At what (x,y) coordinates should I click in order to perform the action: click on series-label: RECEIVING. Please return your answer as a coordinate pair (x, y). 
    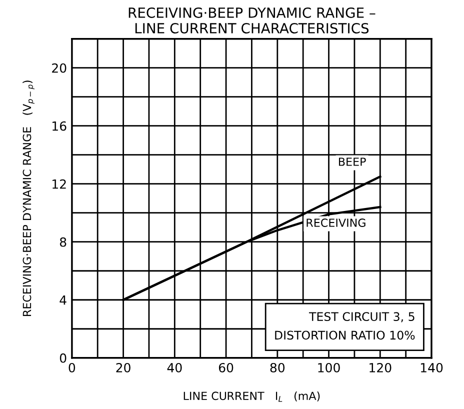
    Looking at the image, I should click on (336, 222).